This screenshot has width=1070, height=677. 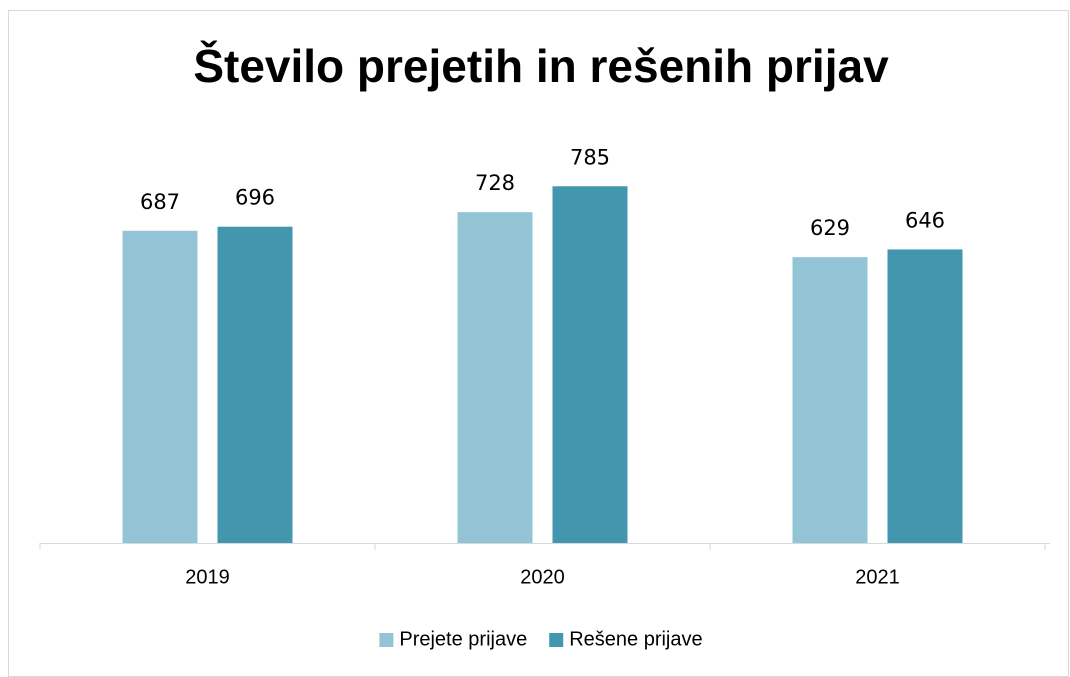 I want to click on data-label: 629, so click(x=830, y=228).